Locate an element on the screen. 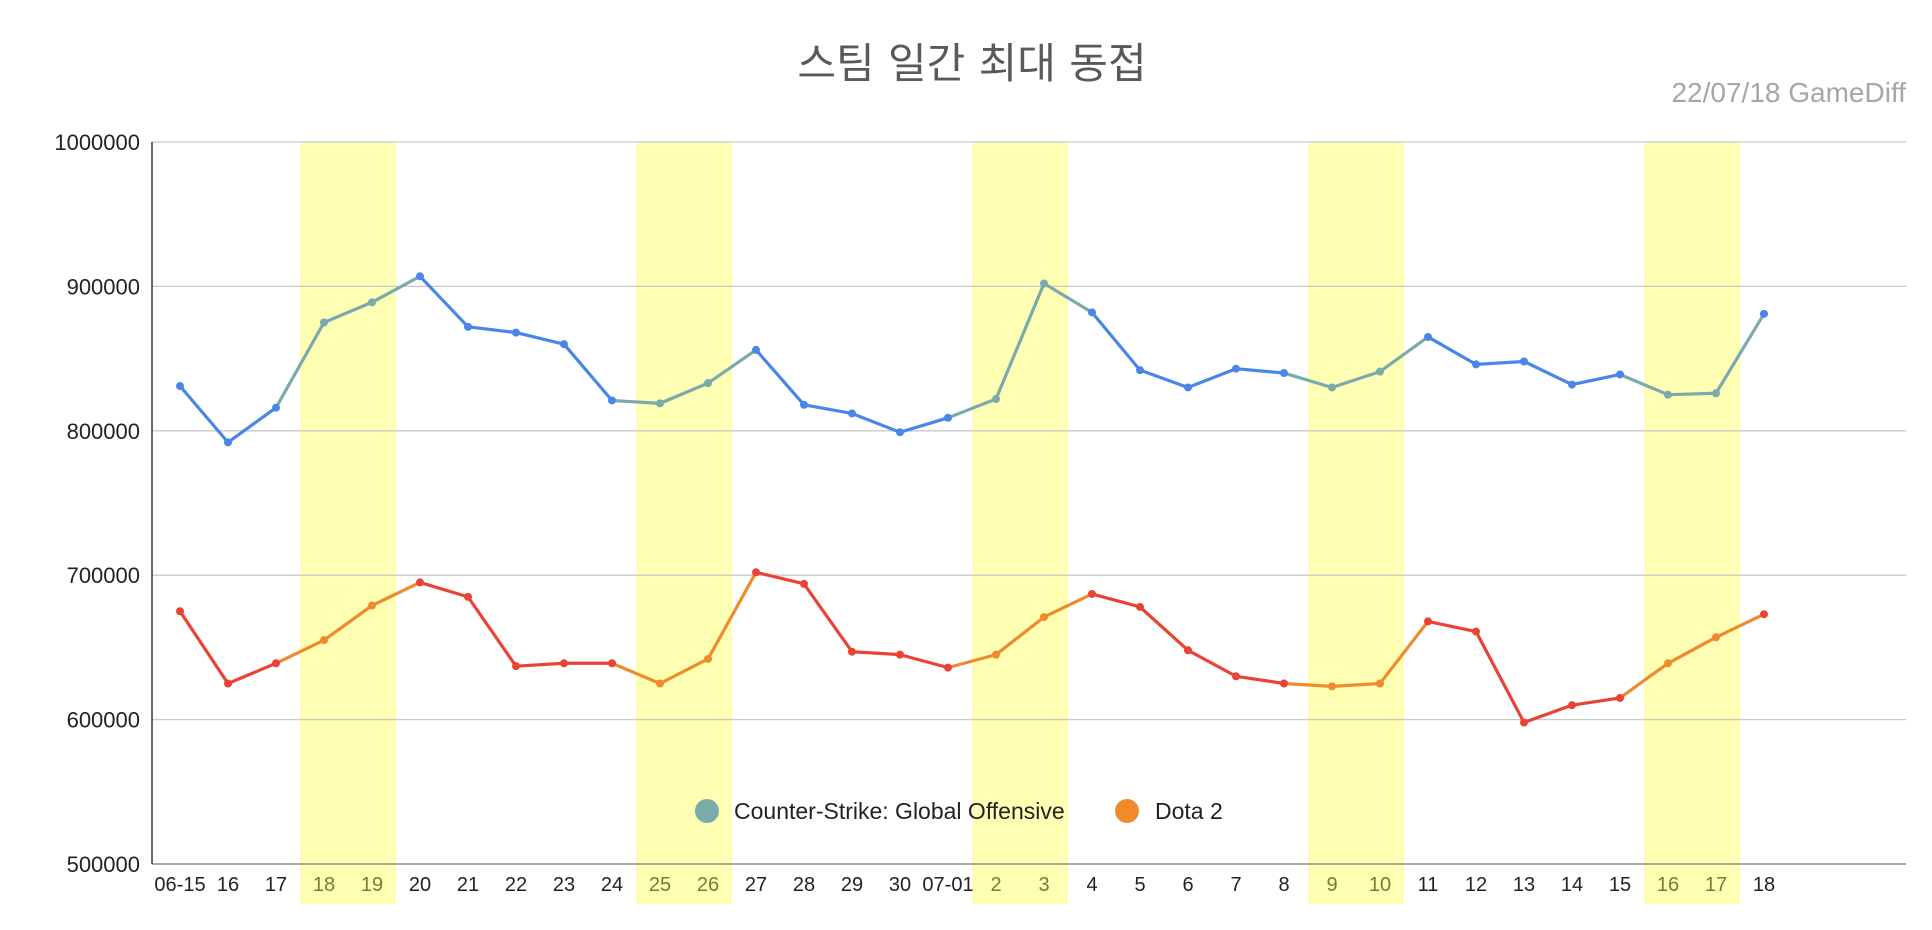 The width and height of the screenshot is (1932, 930). x-tick-label: 11 is located at coordinates (1428, 885).